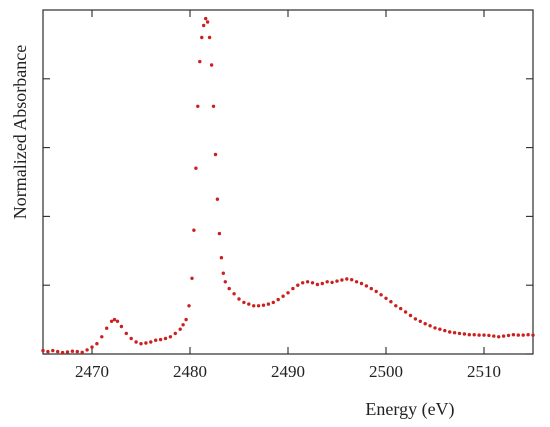  What do you see at coordinates (409, 409) in the screenshot?
I see `x-axis-title: Energy (eV)` at bounding box center [409, 409].